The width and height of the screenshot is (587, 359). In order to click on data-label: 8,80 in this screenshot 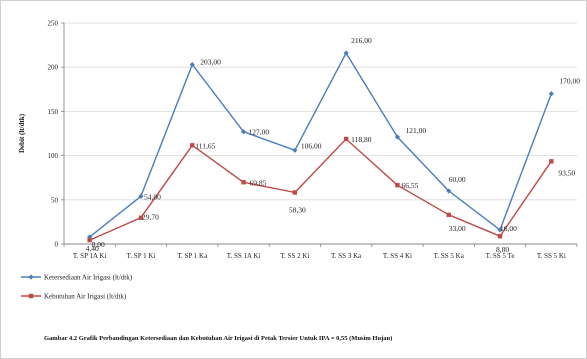, I will do `click(502, 249)`.